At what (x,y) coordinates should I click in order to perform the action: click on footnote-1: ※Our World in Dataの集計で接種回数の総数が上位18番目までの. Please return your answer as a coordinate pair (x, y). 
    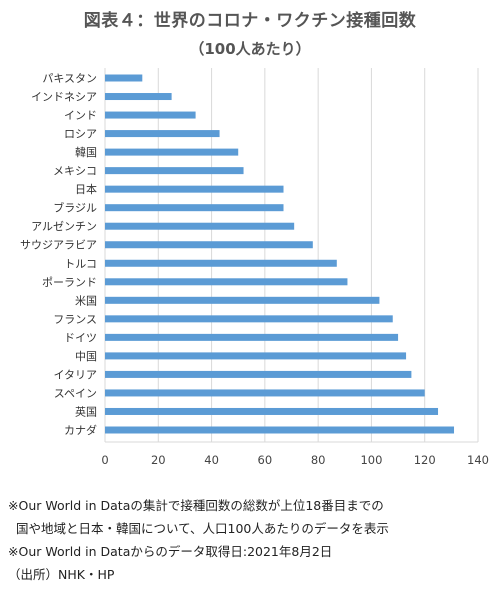
    Looking at the image, I should click on (196, 505).